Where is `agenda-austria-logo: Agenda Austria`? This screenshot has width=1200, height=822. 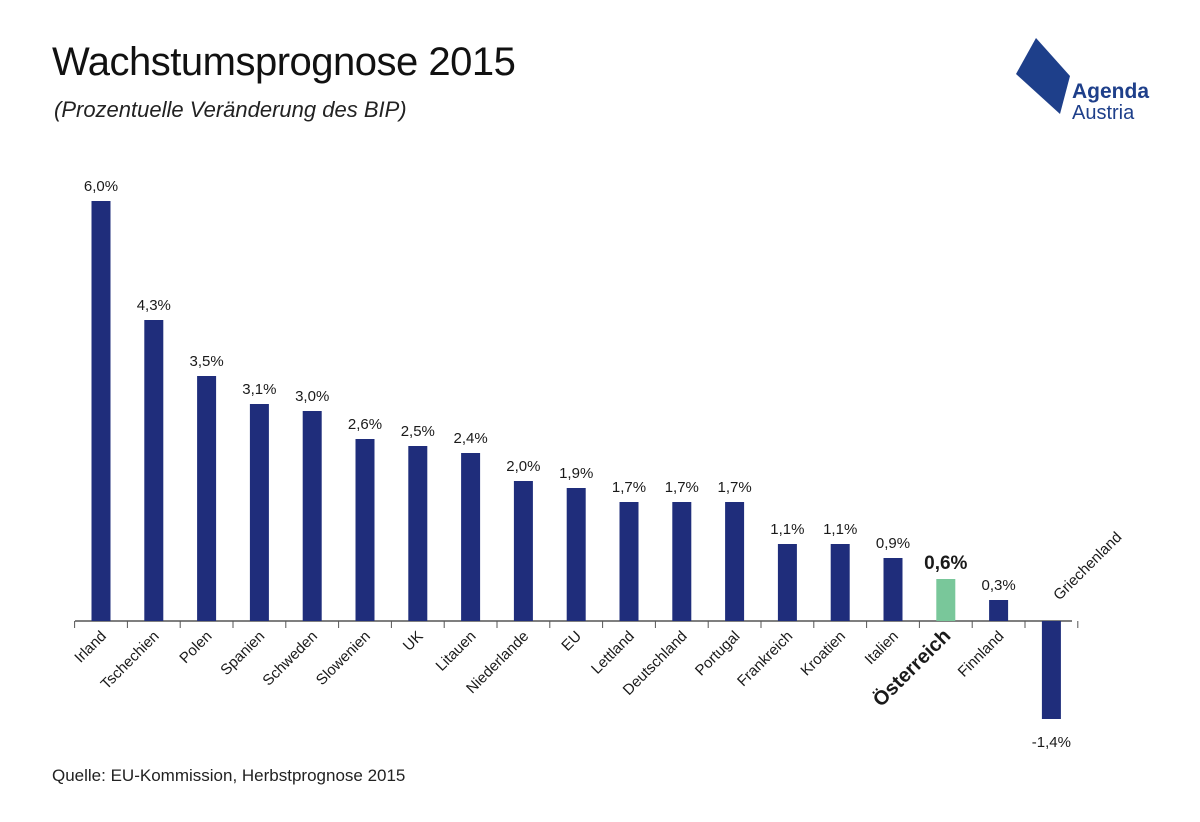 agenda-austria-logo: Agenda Austria is located at coordinates (1089, 81).